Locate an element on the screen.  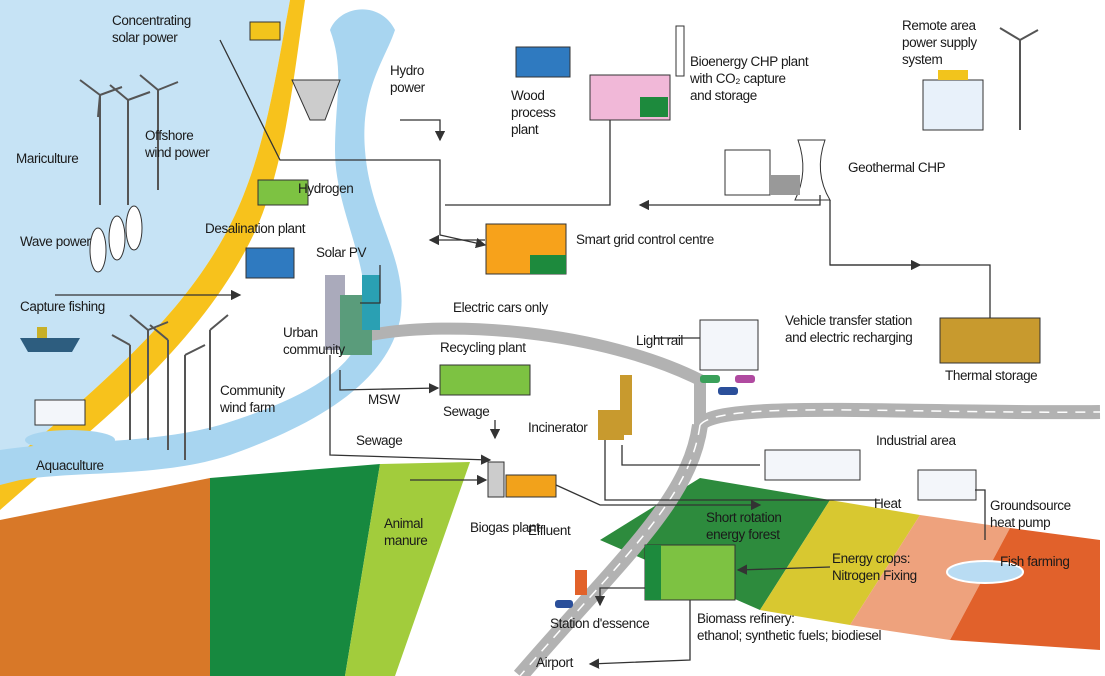
label: and storage is located at coordinates (723, 95).